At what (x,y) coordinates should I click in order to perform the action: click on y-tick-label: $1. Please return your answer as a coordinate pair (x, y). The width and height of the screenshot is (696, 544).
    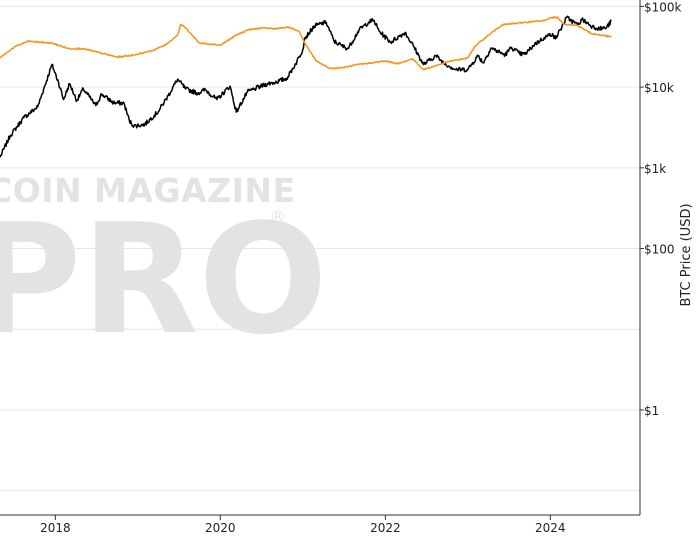
    Looking at the image, I should click on (651, 411).